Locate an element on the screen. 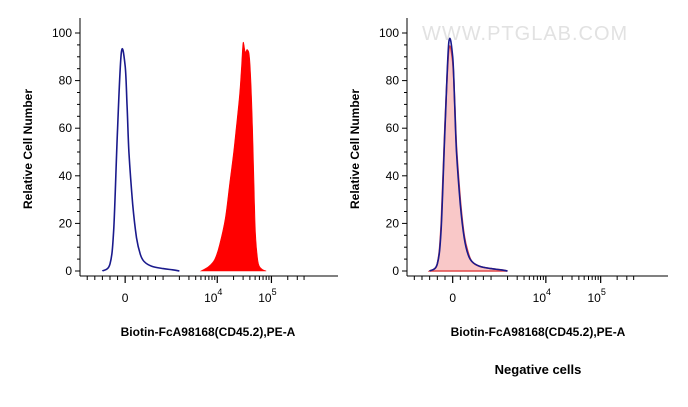  watermark-text: WWW.PTGLAB.COM is located at coordinates (525, 34).